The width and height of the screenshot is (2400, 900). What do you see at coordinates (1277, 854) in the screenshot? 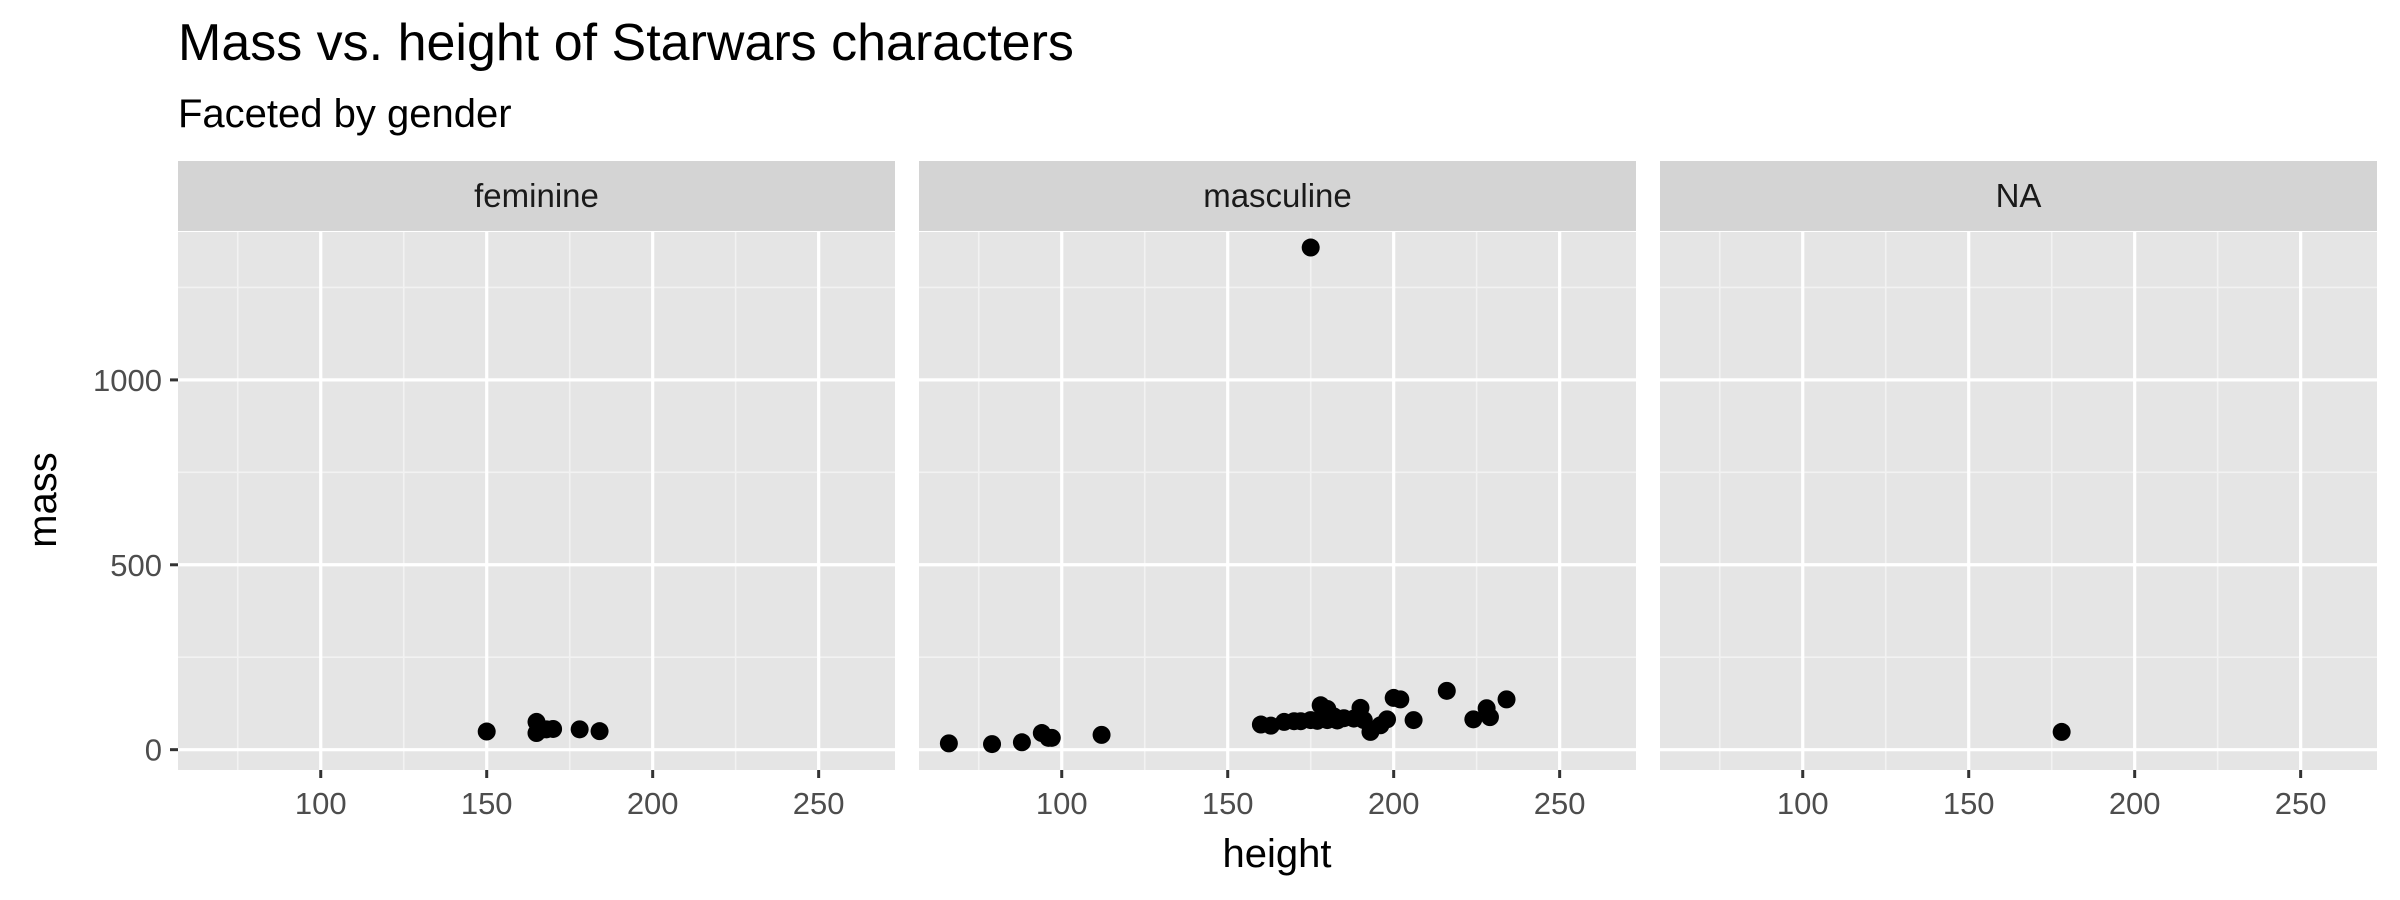
I see `x-axis-title: height` at bounding box center [1277, 854].